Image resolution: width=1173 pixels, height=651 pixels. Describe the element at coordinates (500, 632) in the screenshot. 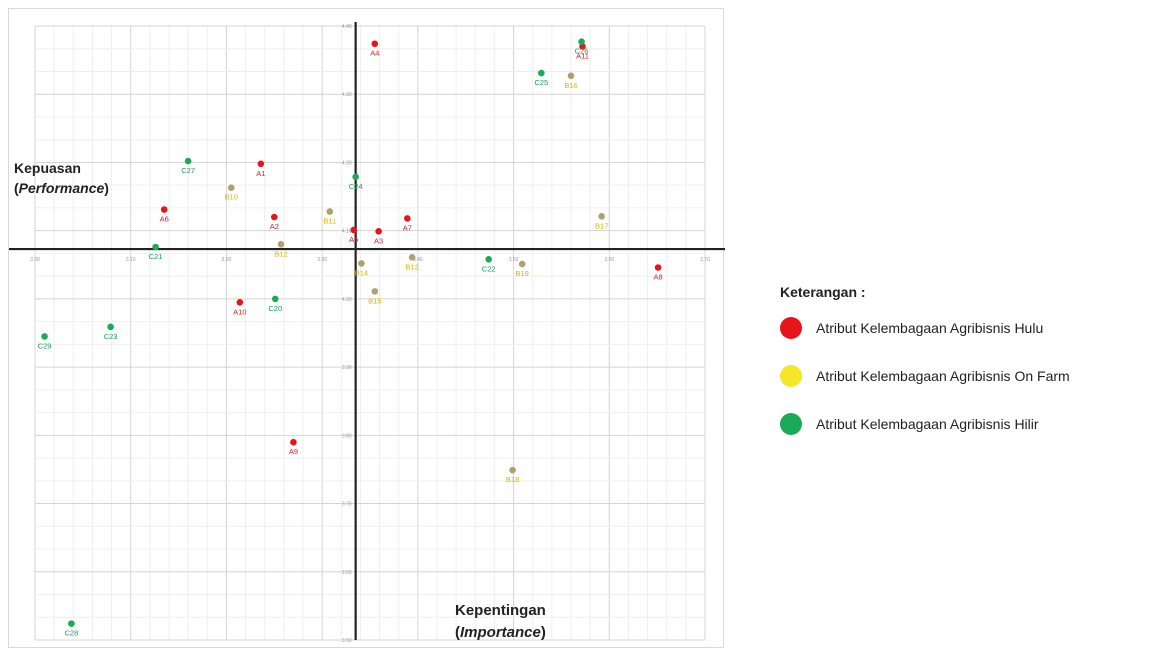

I see `x-axis-label-italic: Importance` at that location.